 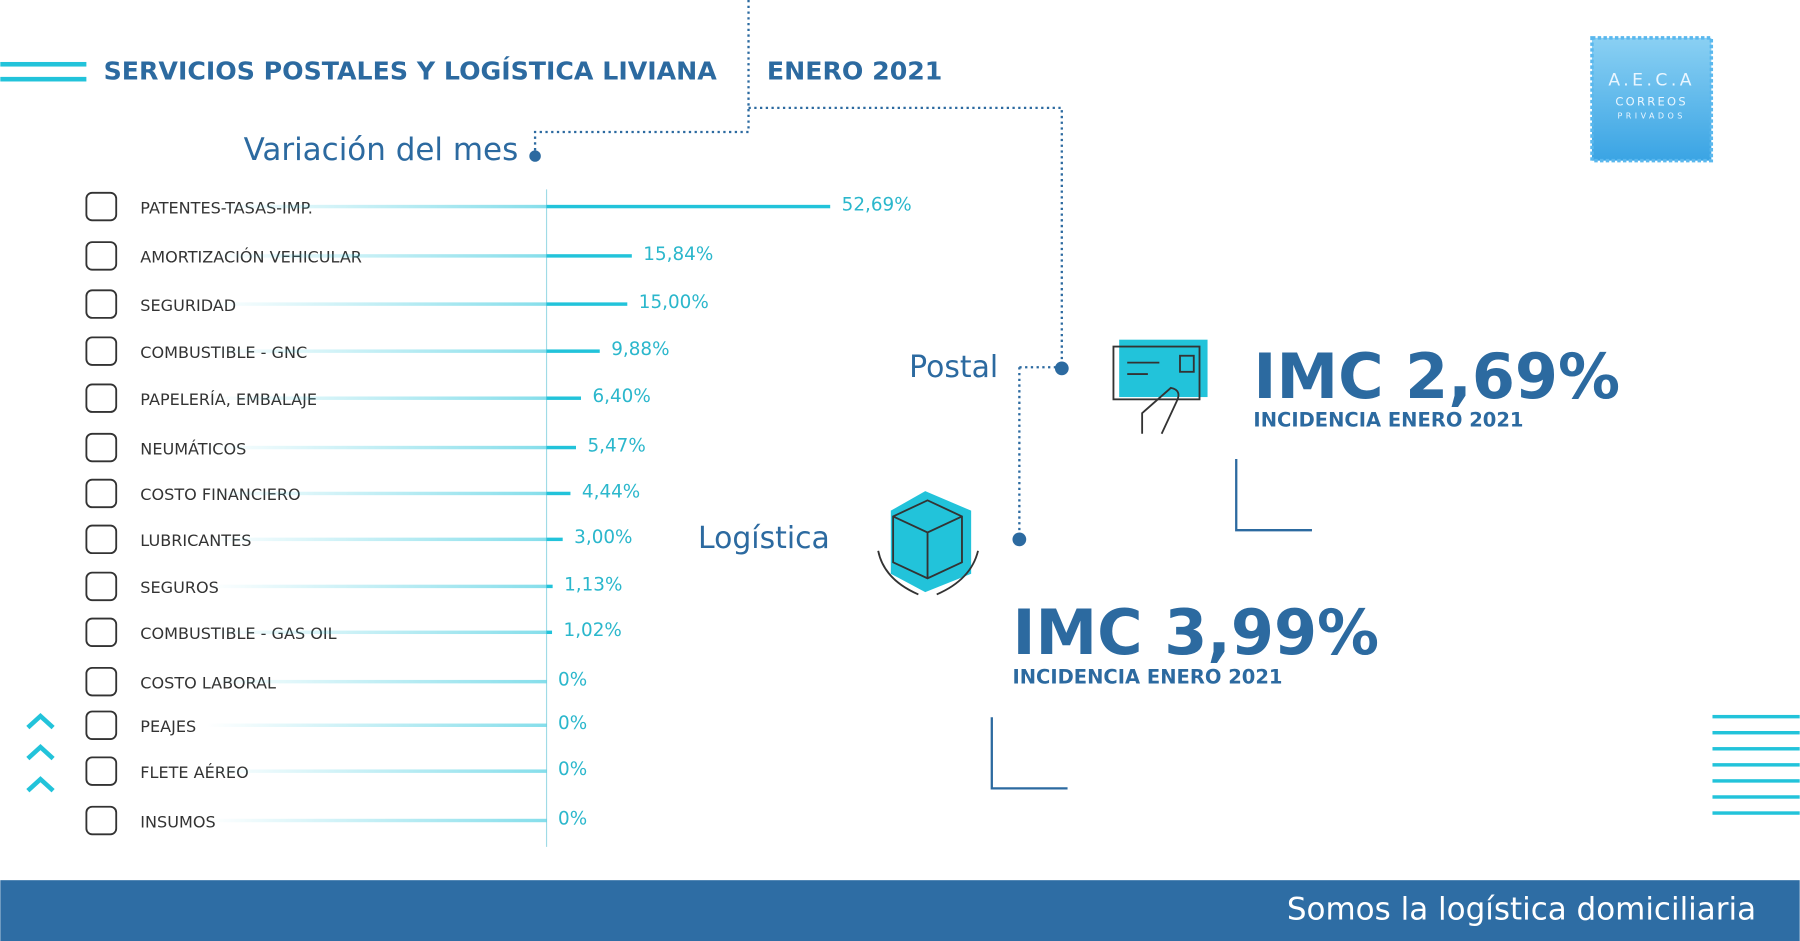 I want to click on logo-line2: PRIVADOS, so click(x=1651, y=115).